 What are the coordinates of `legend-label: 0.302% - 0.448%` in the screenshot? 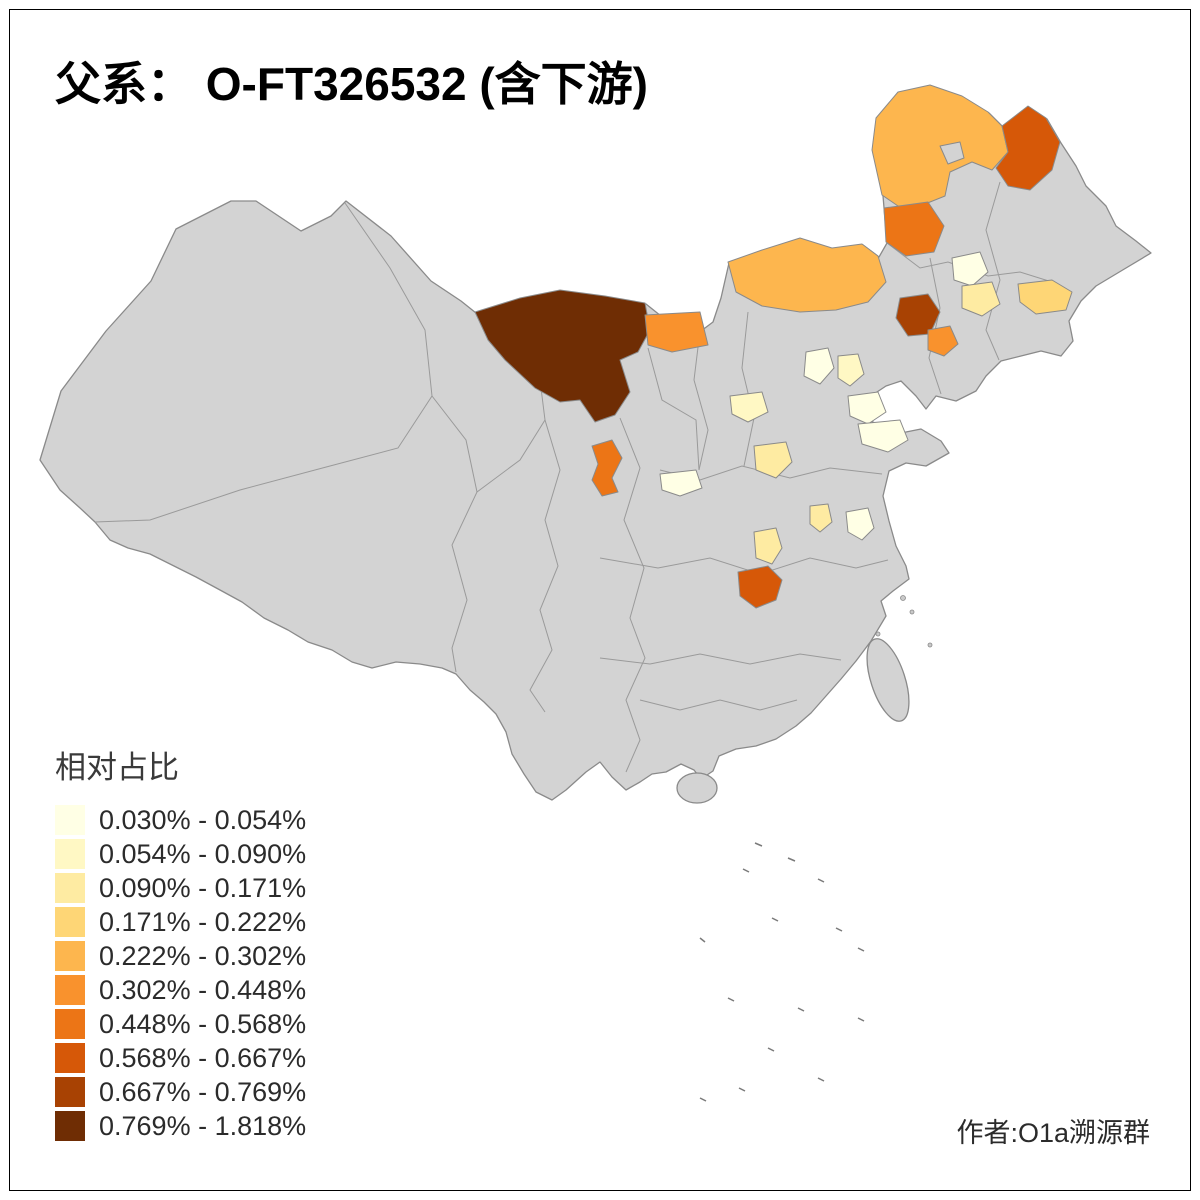 It's located at (203, 989).